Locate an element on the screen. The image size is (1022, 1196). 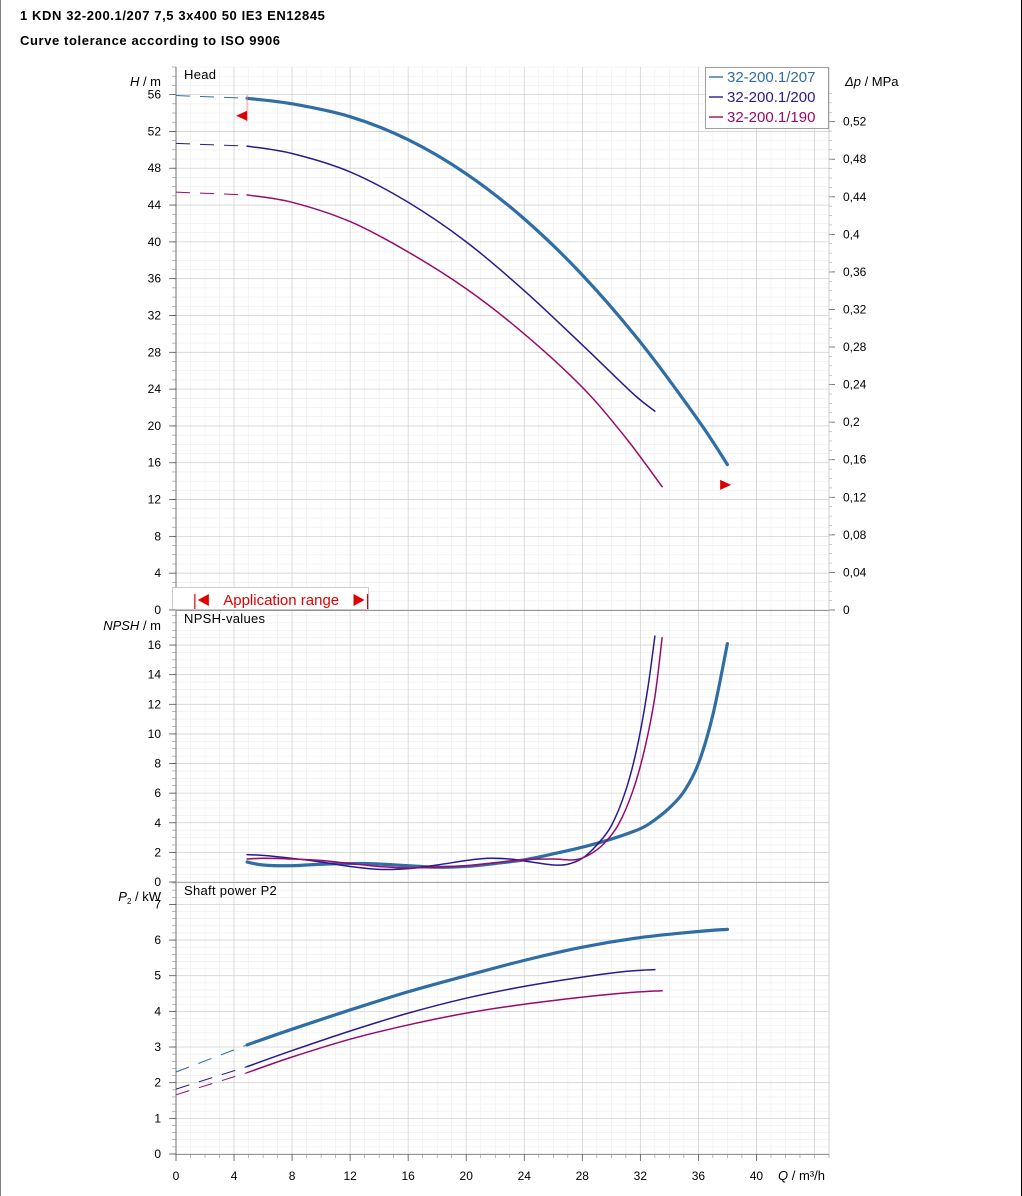
y-tick-label: 44 is located at coordinates (155, 205).